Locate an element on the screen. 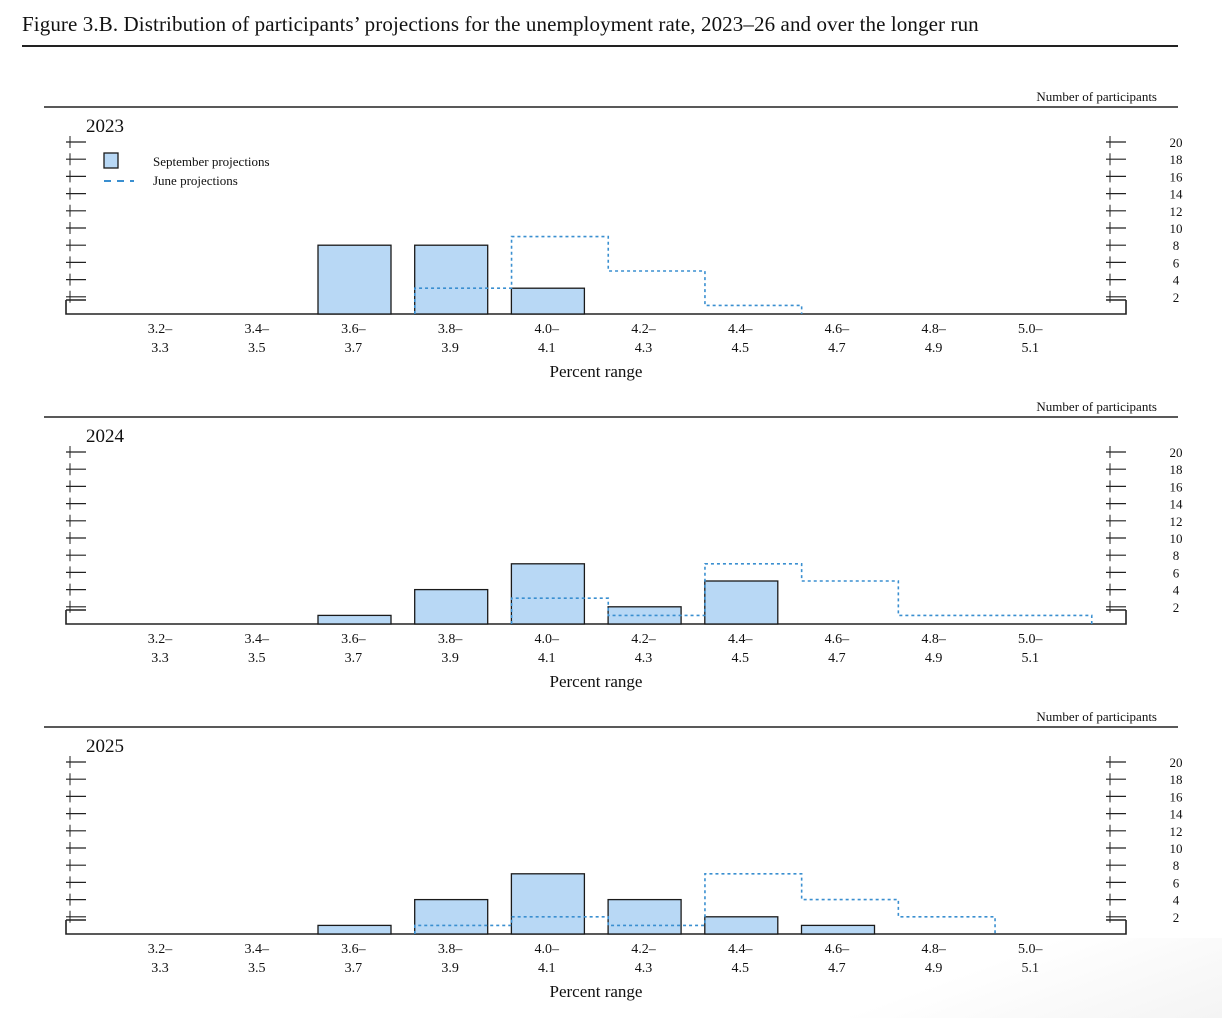 This screenshot has height=1018, width=1222. y-tick-label: 10 is located at coordinates (1176, 848).